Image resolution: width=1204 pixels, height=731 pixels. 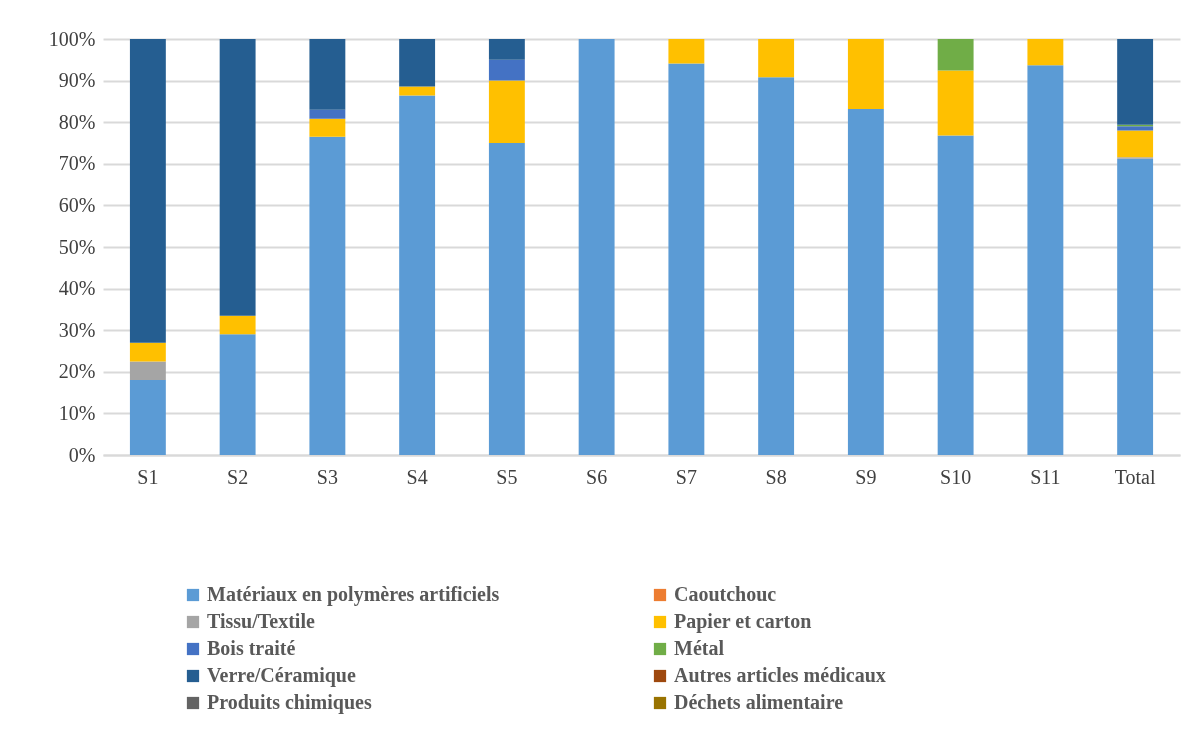 I want to click on legend-label: Autres articles médicaux, so click(x=780, y=675).